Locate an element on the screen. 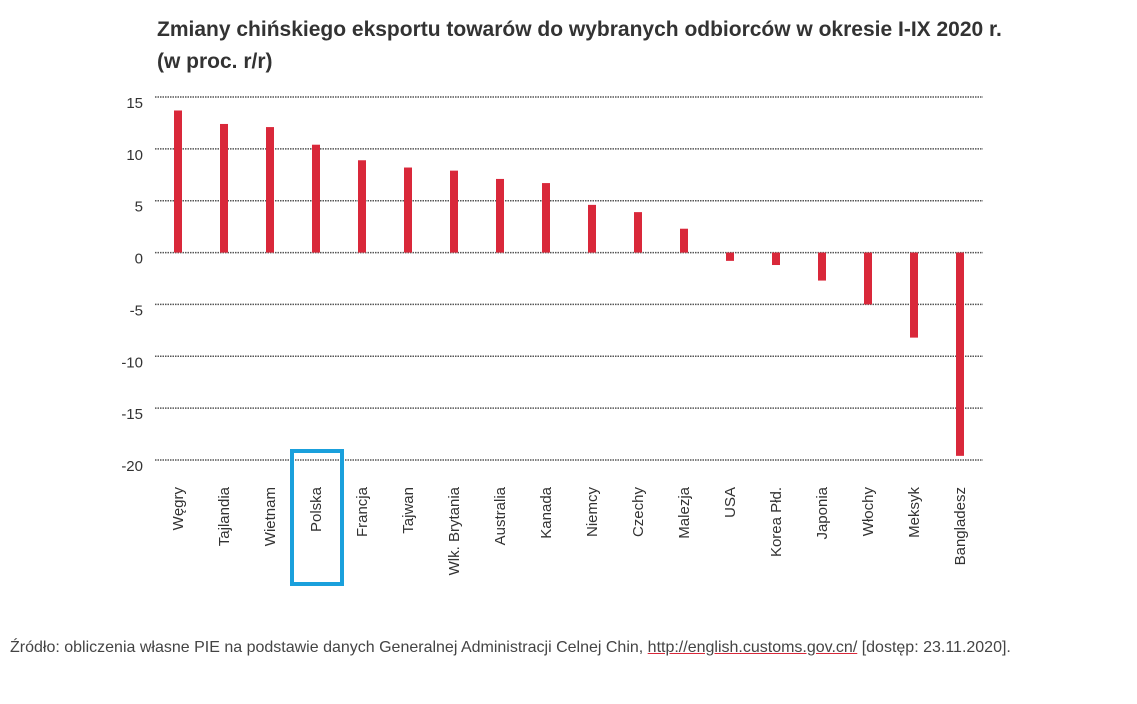 This screenshot has height=704, width=1137. y-tick-label: -5 is located at coordinates (136, 310).